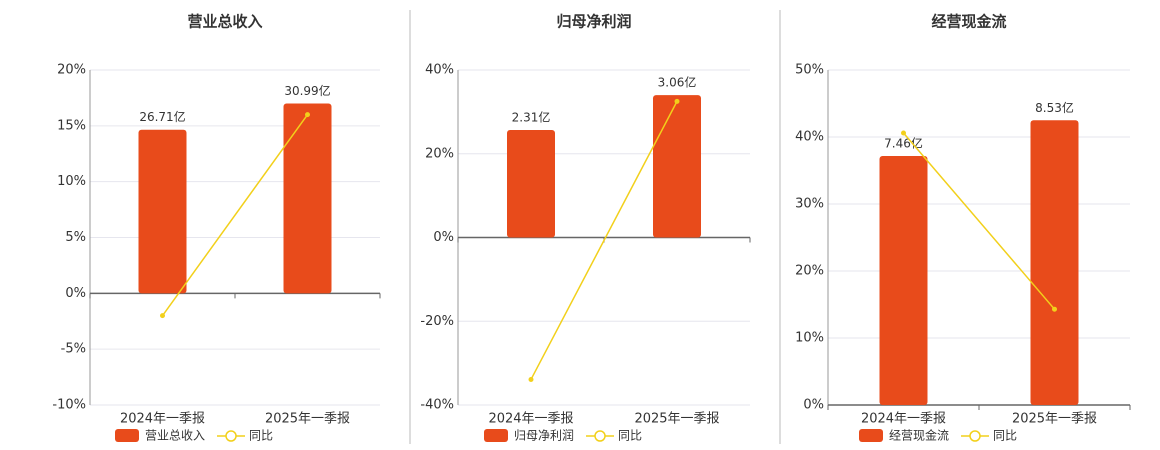  Describe the element at coordinates (437, 321) in the screenshot. I see `y-tick-label: -20%` at that location.